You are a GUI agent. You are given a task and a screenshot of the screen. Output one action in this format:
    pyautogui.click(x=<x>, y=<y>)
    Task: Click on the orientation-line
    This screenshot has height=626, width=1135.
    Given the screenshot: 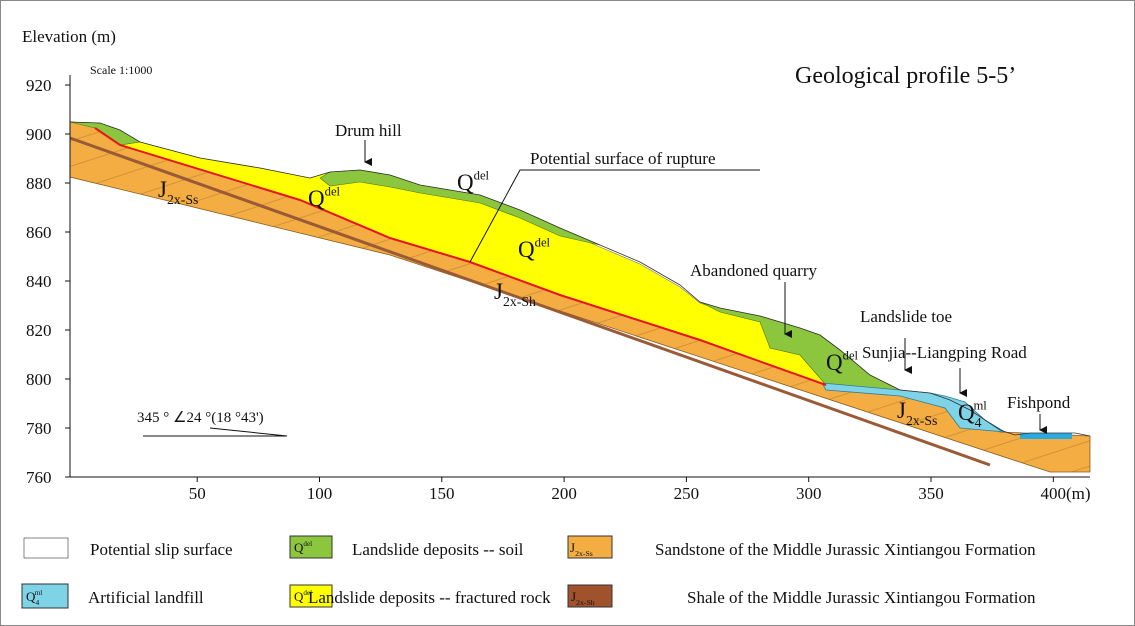 What is the action you would take?
    pyautogui.click(x=248, y=432)
    